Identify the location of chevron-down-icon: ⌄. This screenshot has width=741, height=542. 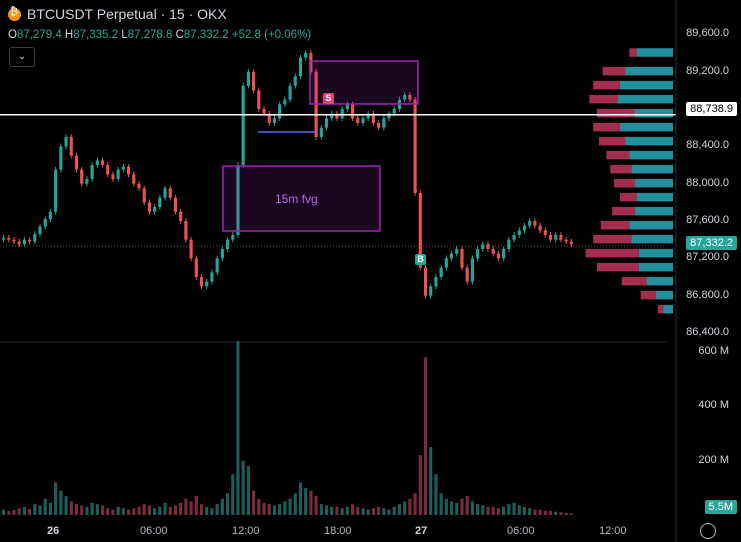
(22, 56).